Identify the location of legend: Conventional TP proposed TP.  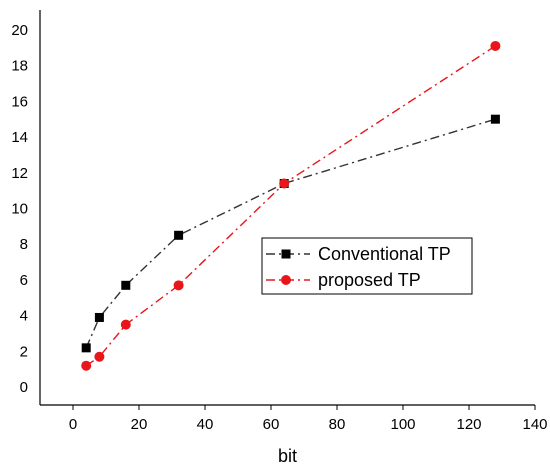
(367, 266).